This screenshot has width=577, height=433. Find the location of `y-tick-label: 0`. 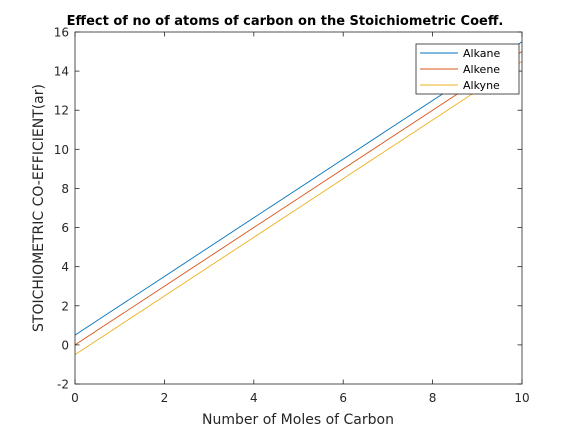

y-tick-label: 0 is located at coordinates (65, 345).